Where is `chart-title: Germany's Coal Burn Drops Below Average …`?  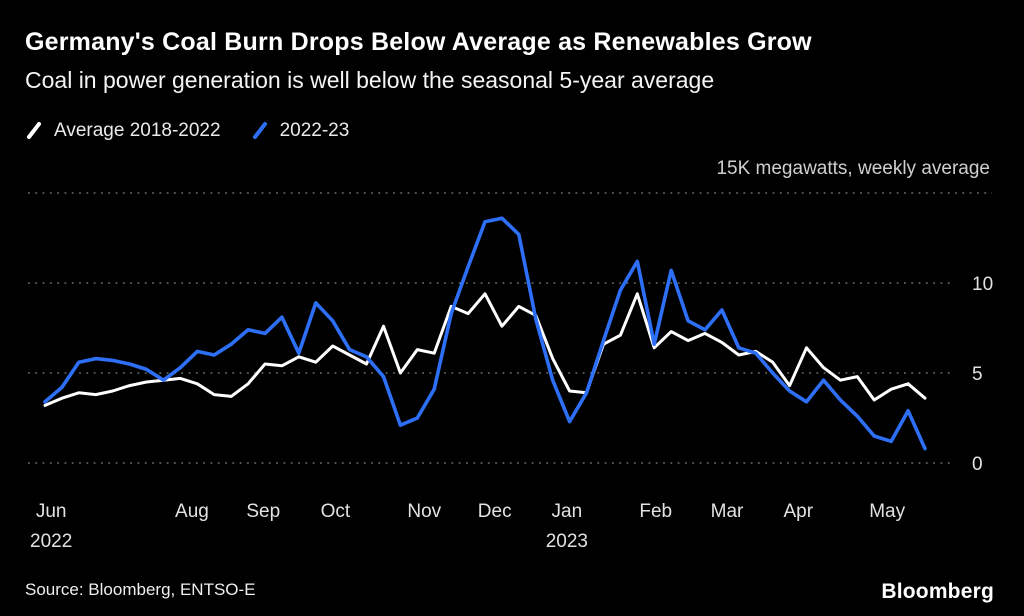
chart-title: Germany's Coal Burn Drops Below Average … is located at coordinates (418, 42).